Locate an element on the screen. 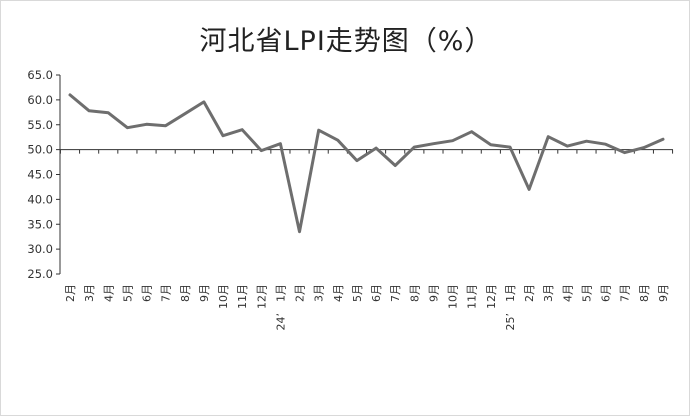 This screenshot has width=690, height=417. y-tick-label: 45.0 is located at coordinates (40, 175).